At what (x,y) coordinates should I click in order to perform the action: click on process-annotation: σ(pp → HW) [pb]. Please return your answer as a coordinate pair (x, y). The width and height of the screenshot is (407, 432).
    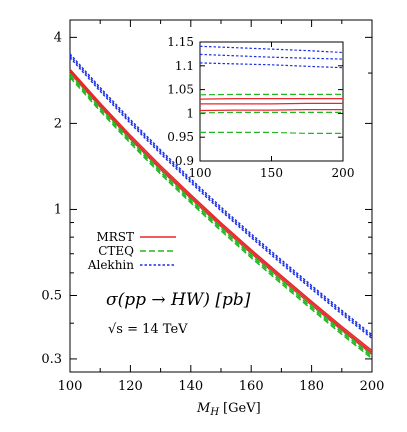
    Looking at the image, I should click on (178, 300).